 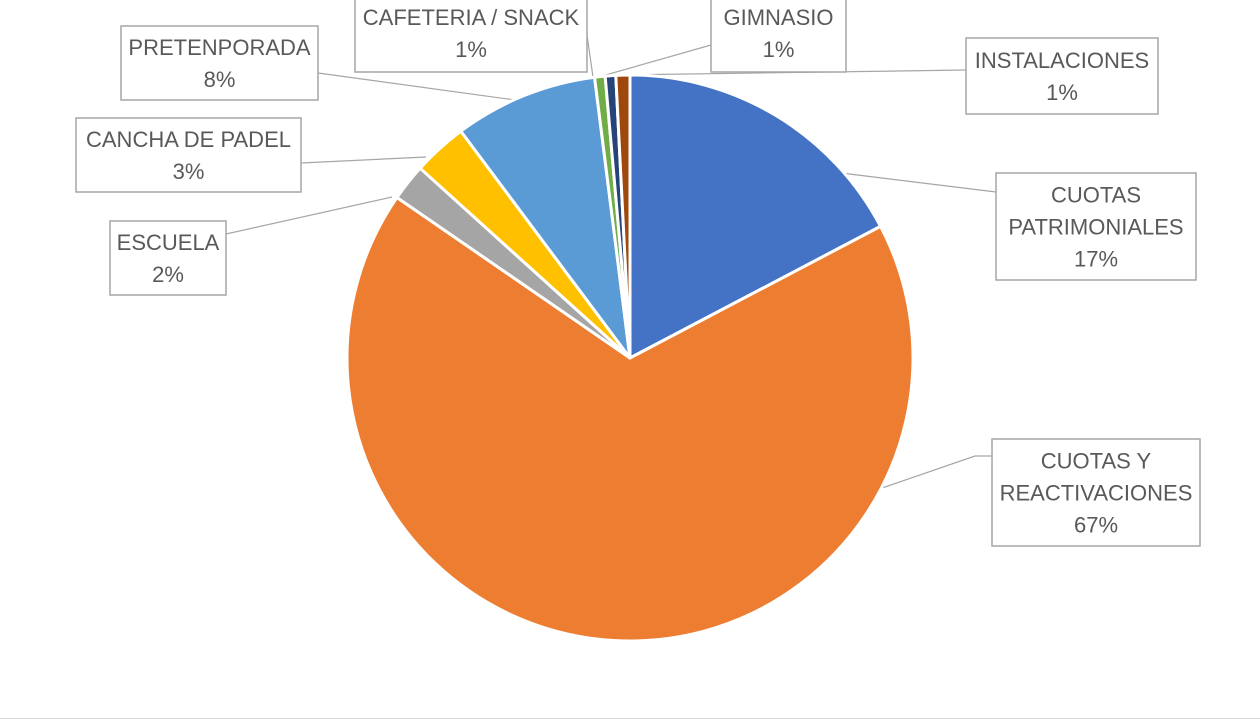 I want to click on leader-line-pretenporada, so click(x=416, y=86).